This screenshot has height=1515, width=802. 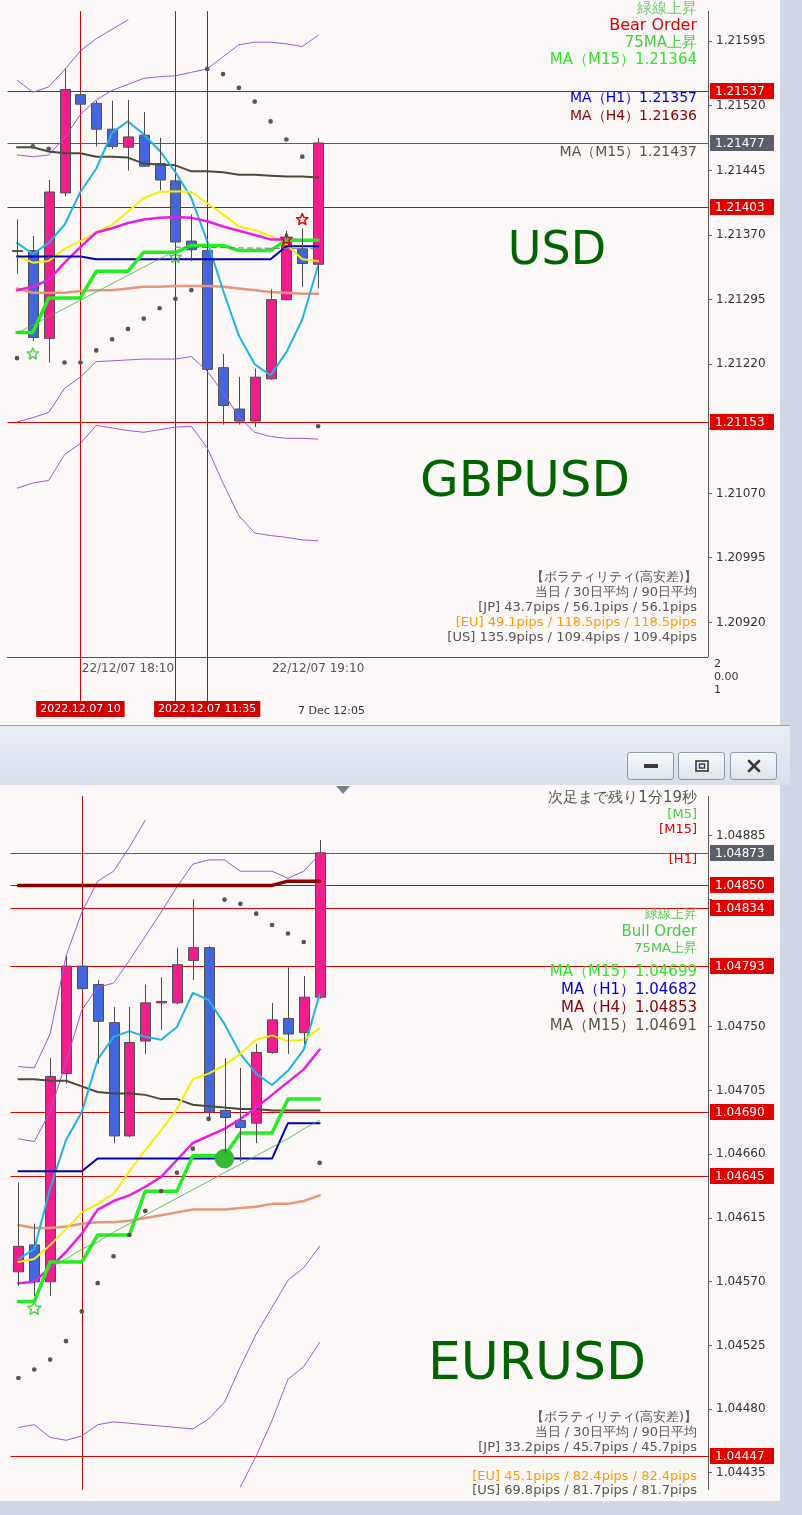 What do you see at coordinates (572, 637) in the screenshot?
I see `annotation: [US] 135.9pips / 109.4pips / 109.4pips` at bounding box center [572, 637].